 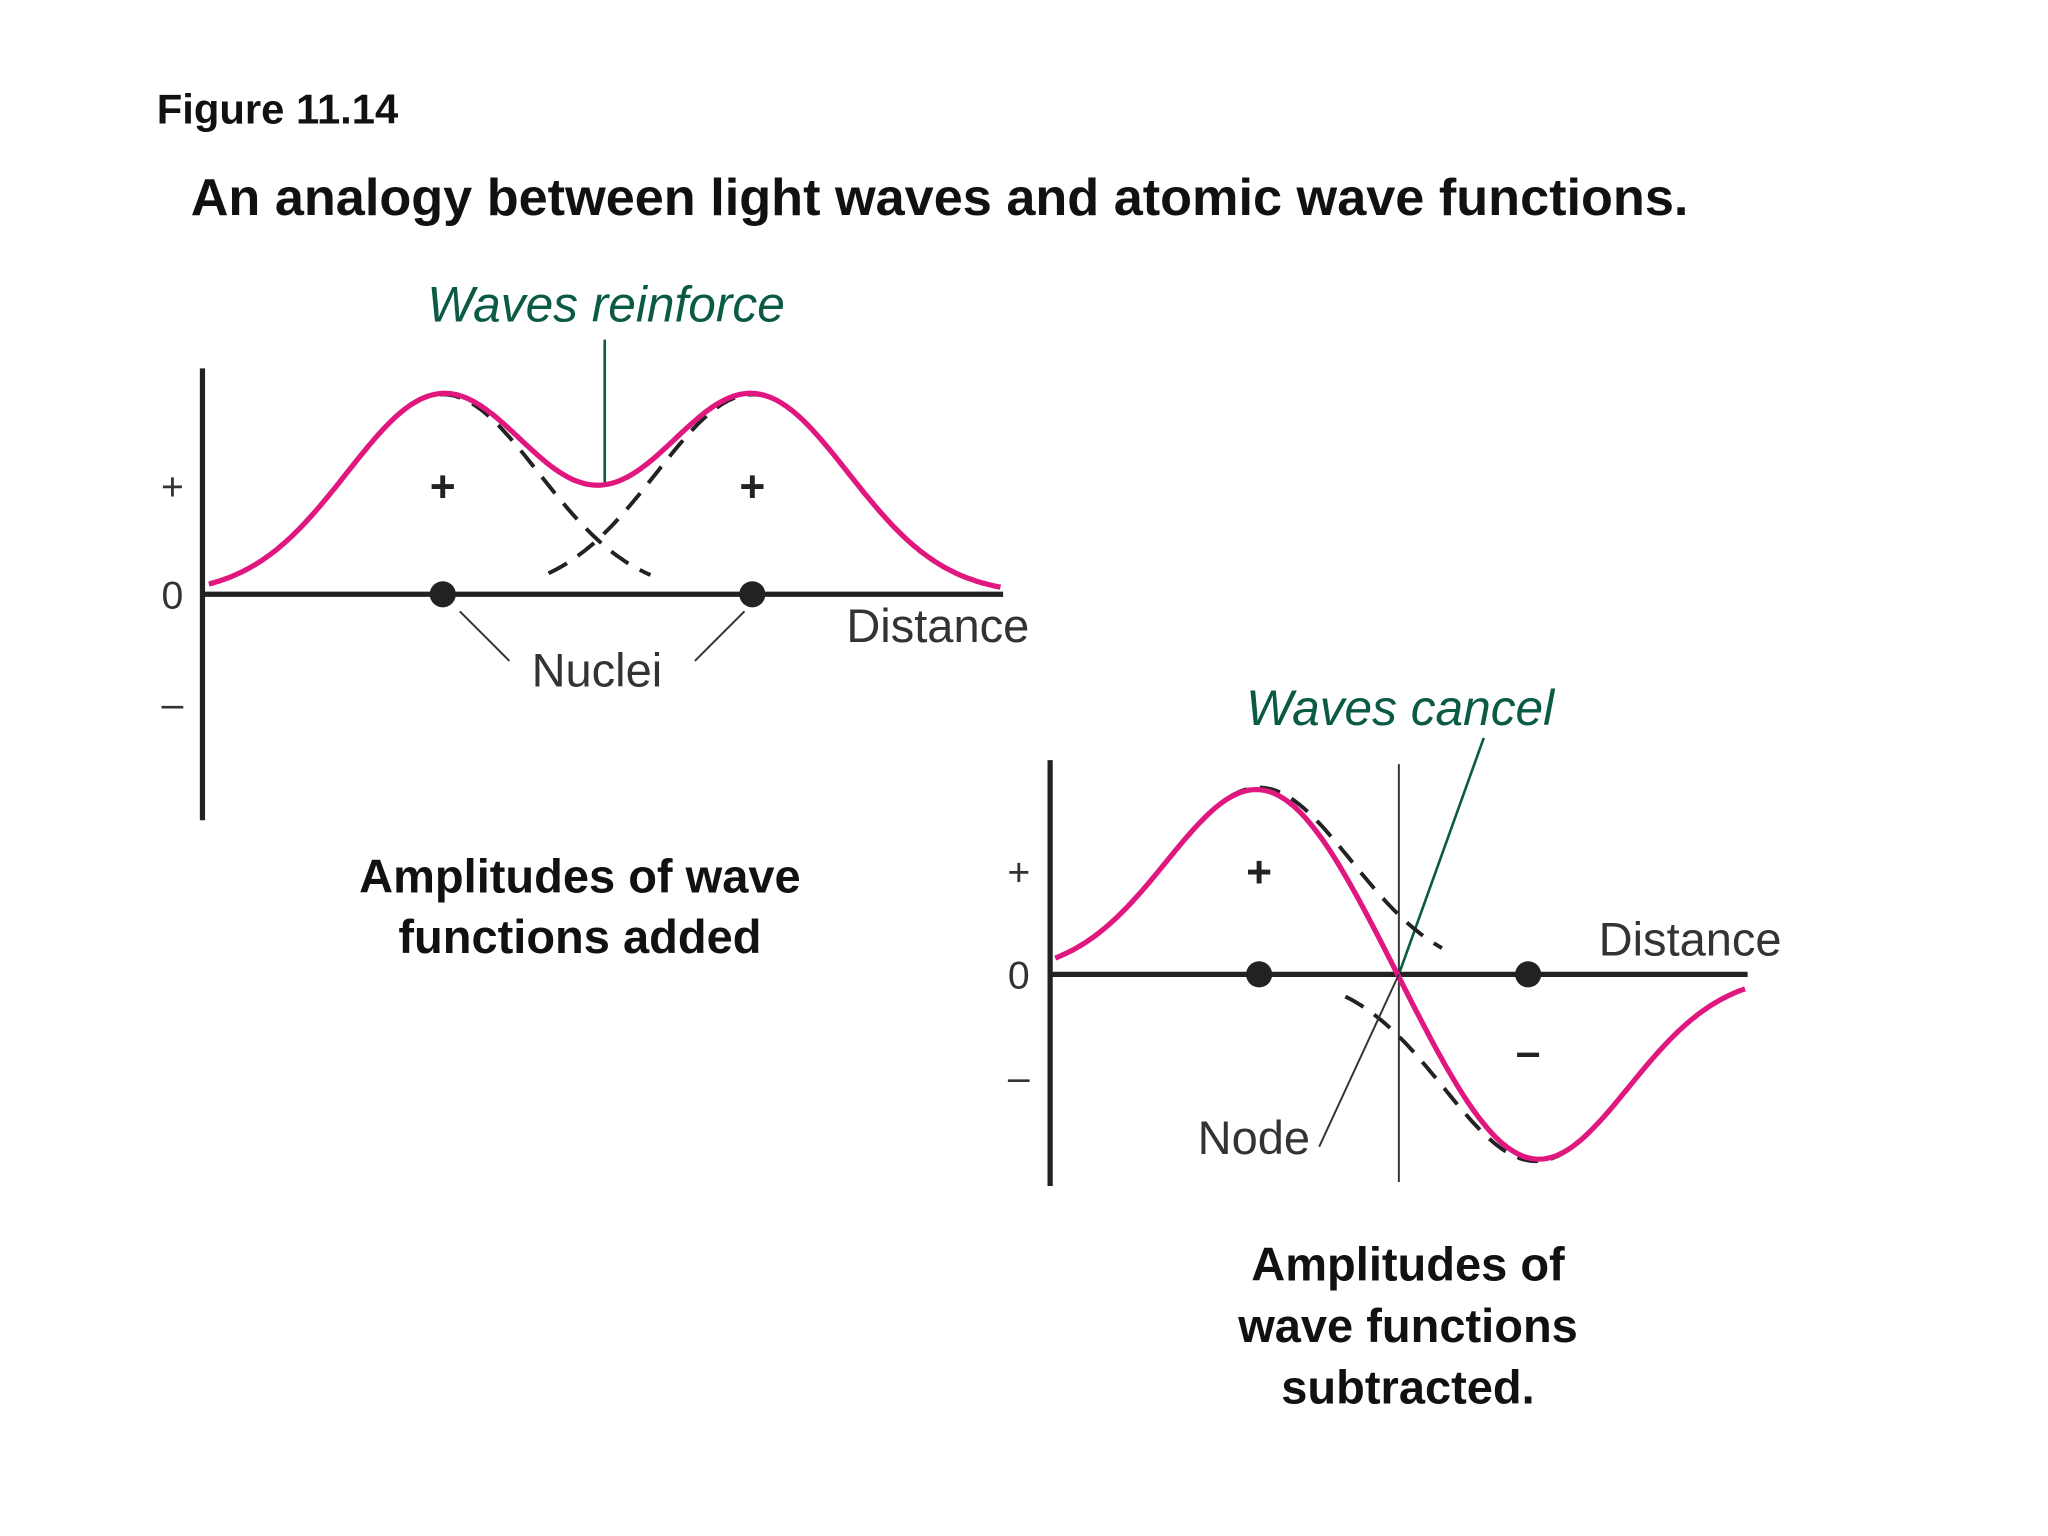 I want to click on wave-sum, so click(x=605, y=490).